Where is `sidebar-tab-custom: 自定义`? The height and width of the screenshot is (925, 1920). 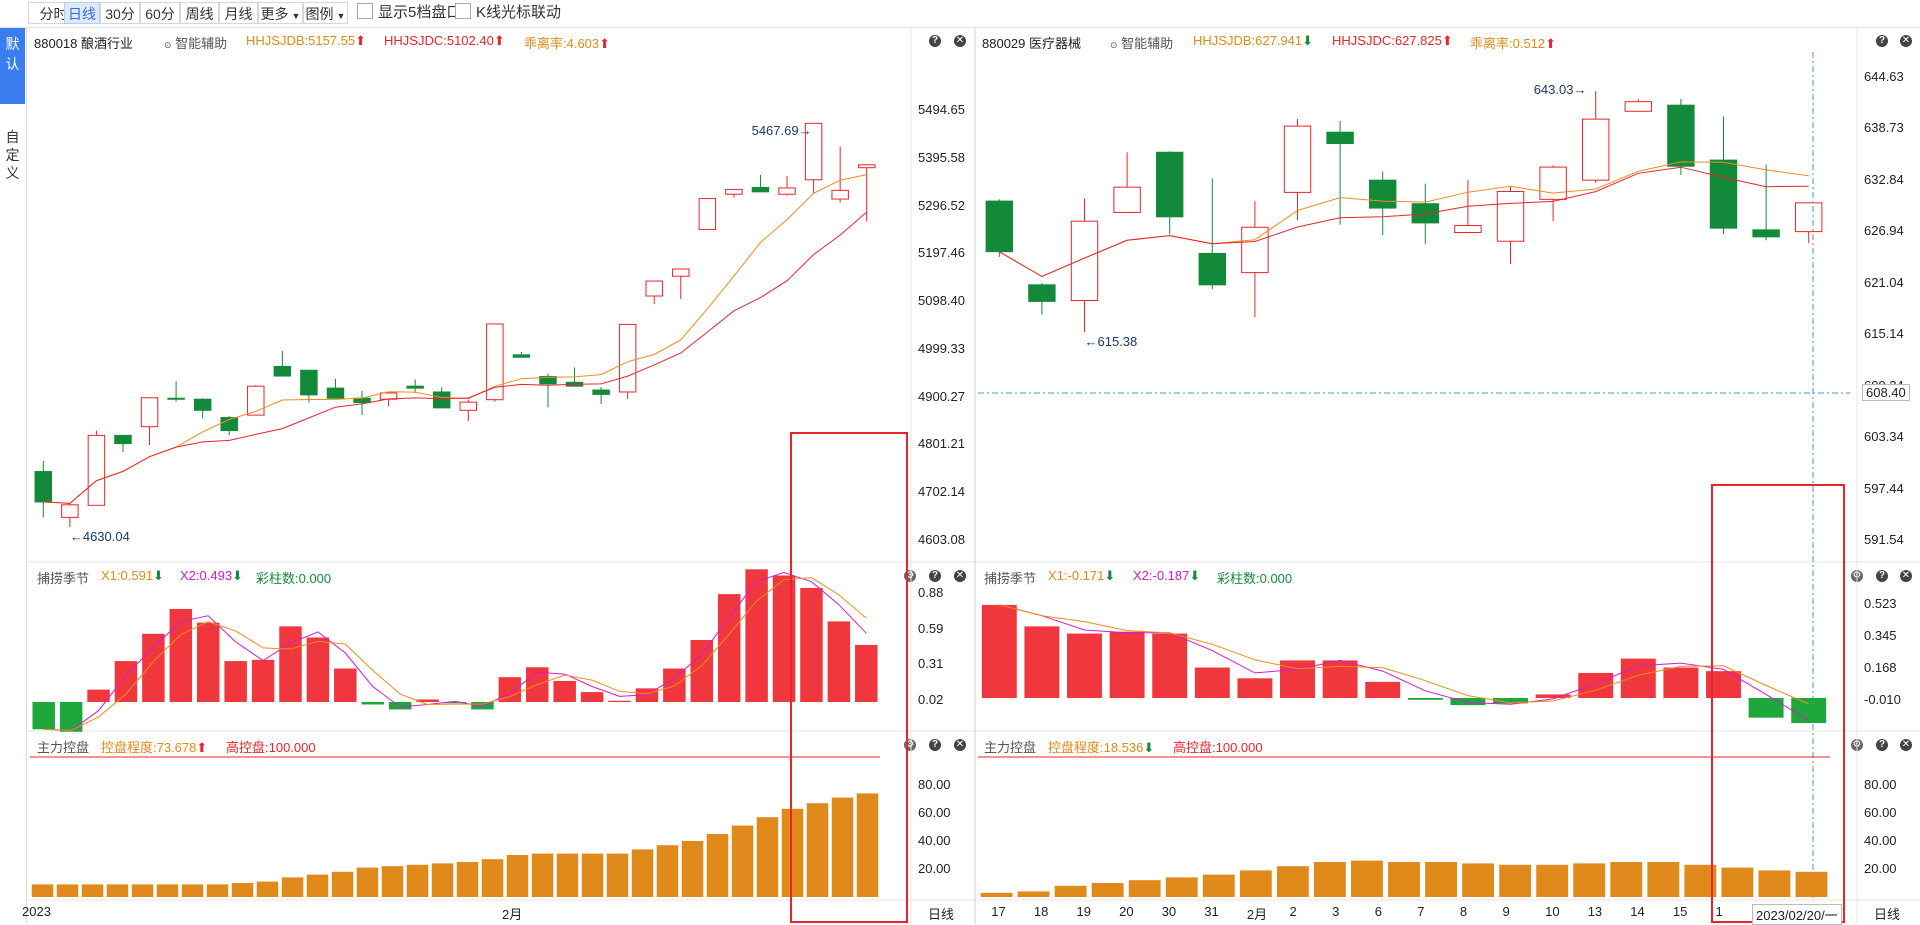 sidebar-tab-custom: 自定义 is located at coordinates (12, 155).